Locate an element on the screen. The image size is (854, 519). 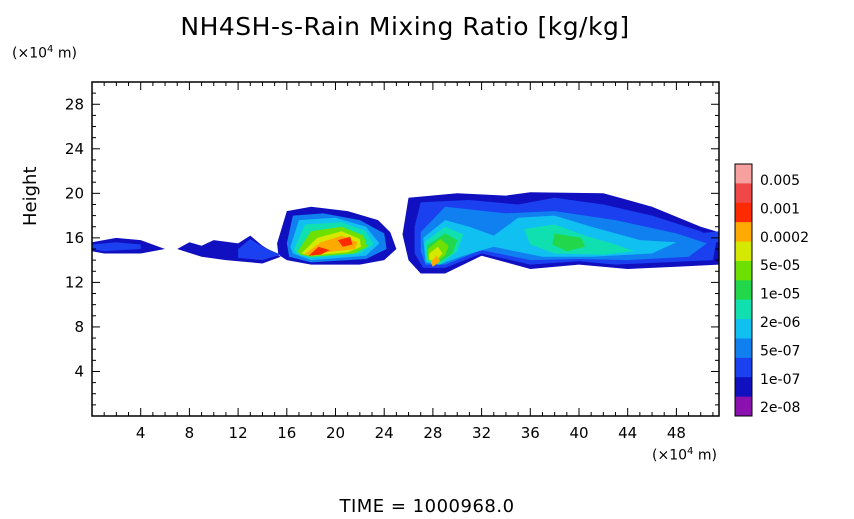
colorbar-label-0: 0.005 is located at coordinates (780, 181).